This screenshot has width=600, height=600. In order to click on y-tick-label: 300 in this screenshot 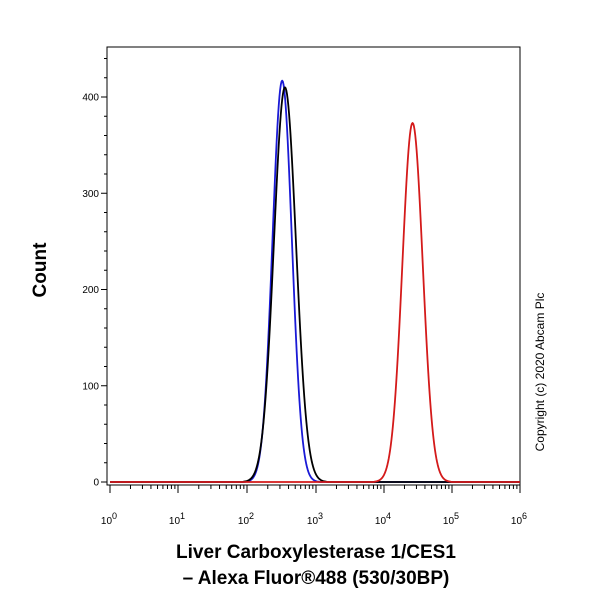, I will do `click(90, 194)`.